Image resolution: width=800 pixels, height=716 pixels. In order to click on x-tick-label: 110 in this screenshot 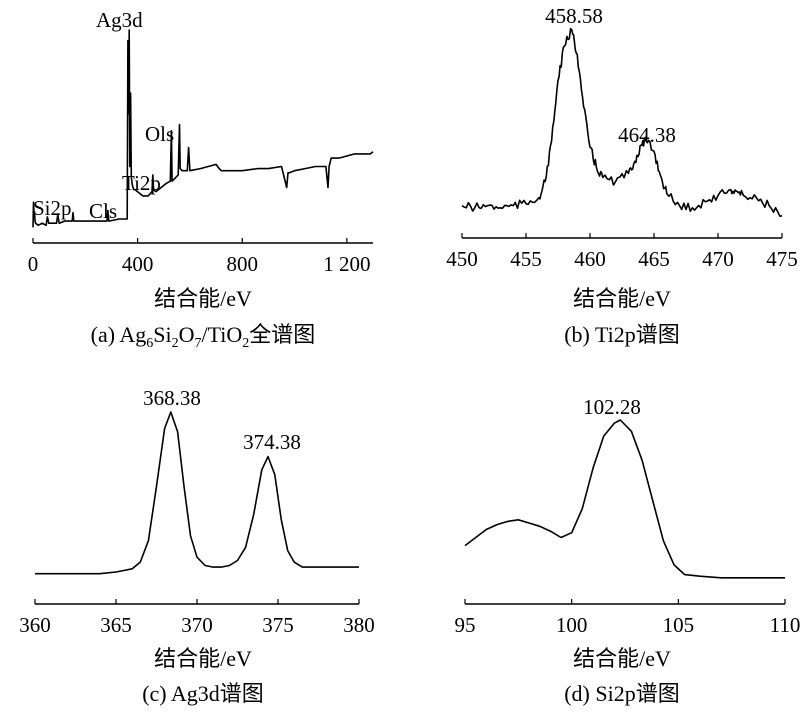, I will do `click(785, 625)`.